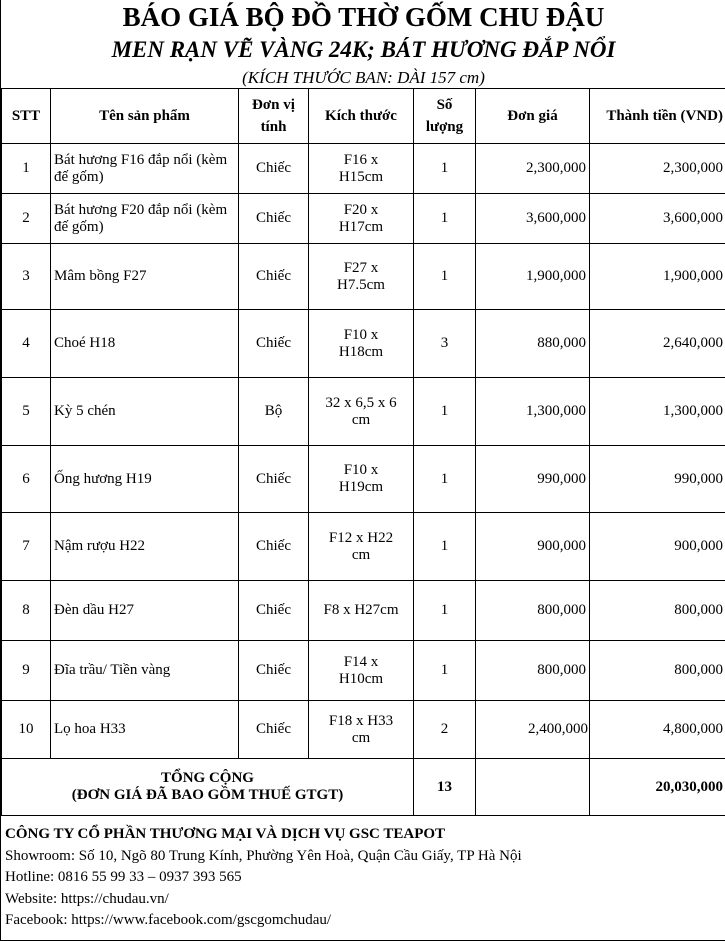 Image resolution: width=725 pixels, height=941 pixels. I want to click on cell-size: F18 x H33 cm, so click(361, 729).